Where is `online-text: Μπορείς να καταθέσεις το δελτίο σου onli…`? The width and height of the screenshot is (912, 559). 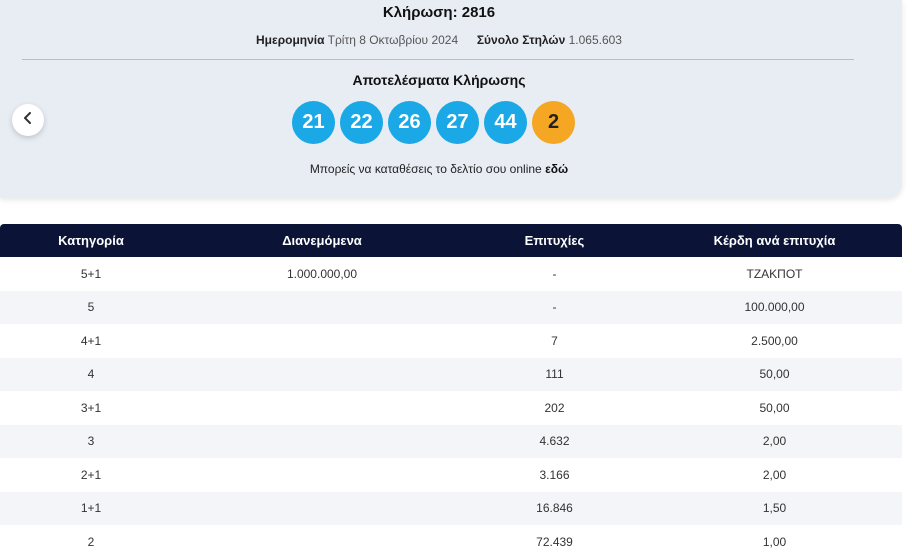
online-text: Μπορείς να καταθέσεις το δελτίο σου onli… is located at coordinates (425, 169).